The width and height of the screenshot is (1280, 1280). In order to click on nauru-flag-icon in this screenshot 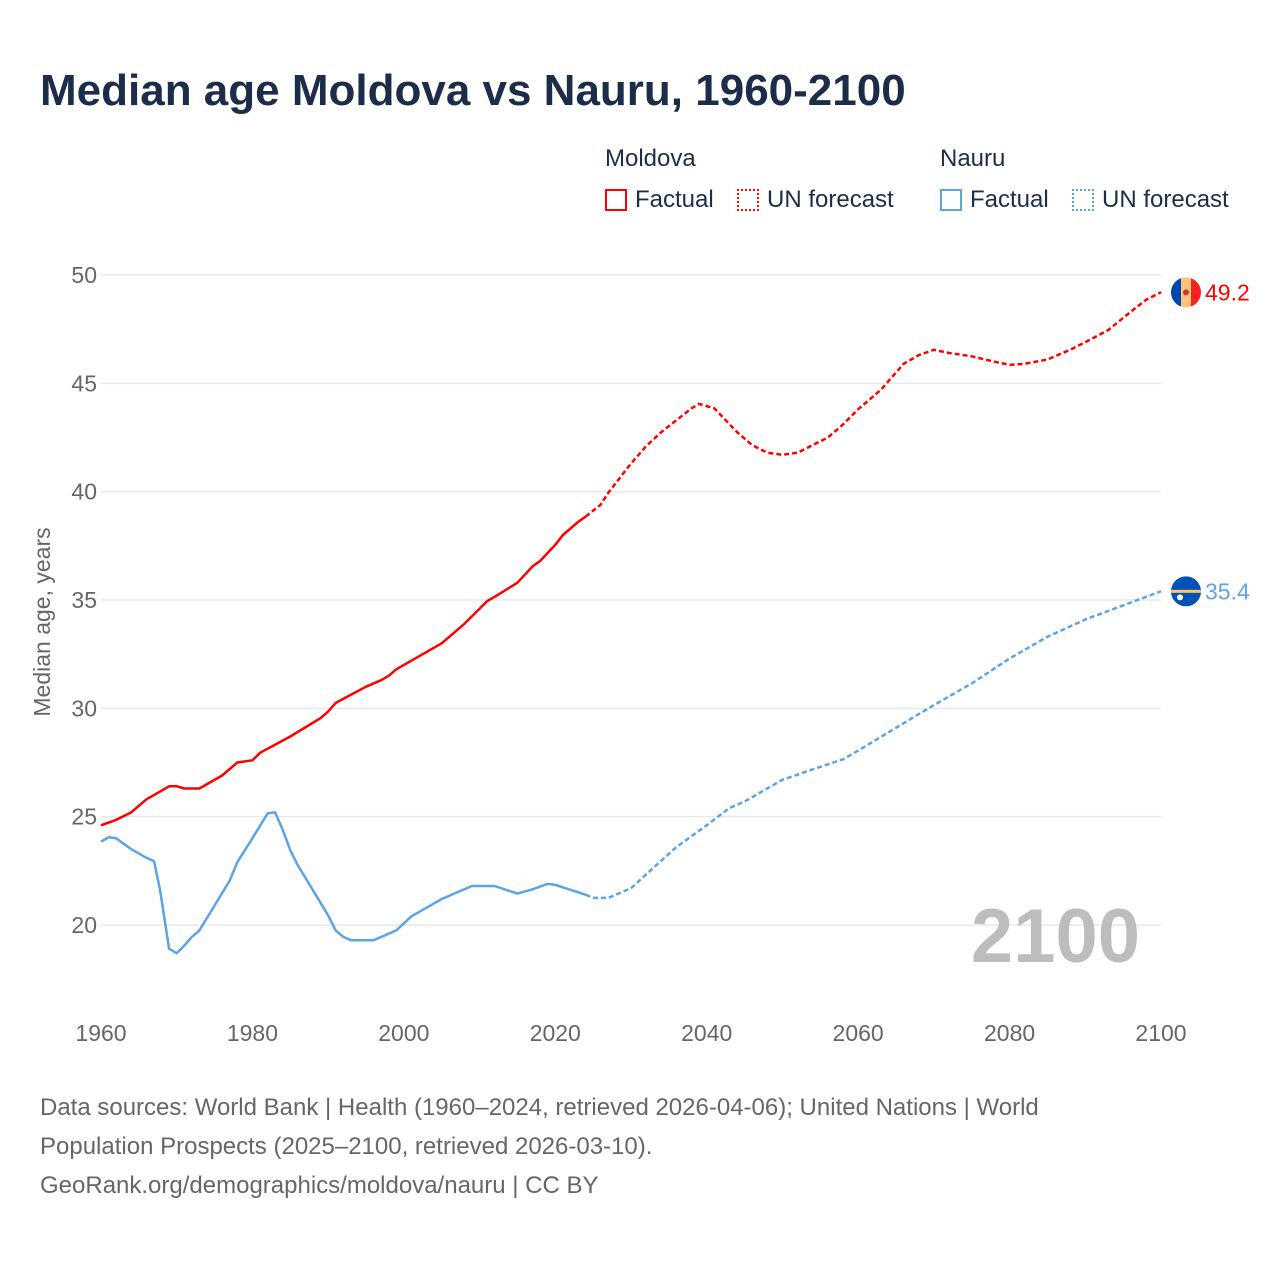, I will do `click(1186, 591)`.